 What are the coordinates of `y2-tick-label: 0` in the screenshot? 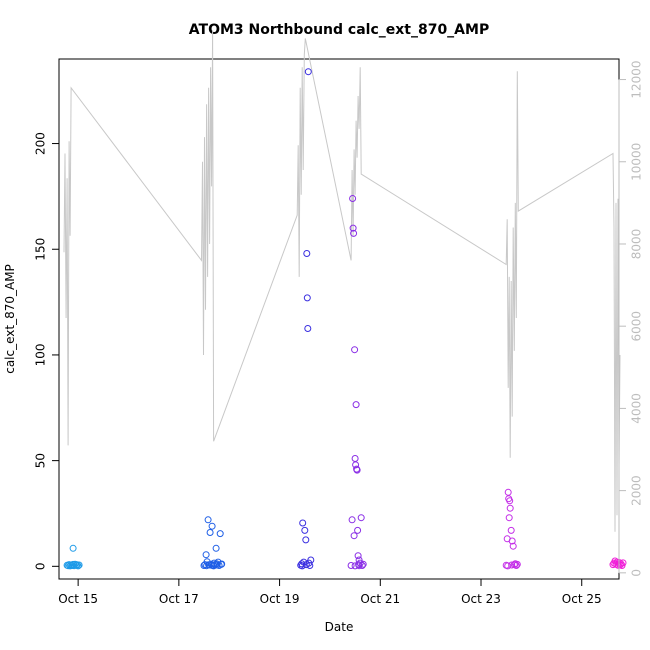 It's located at (637, 573).